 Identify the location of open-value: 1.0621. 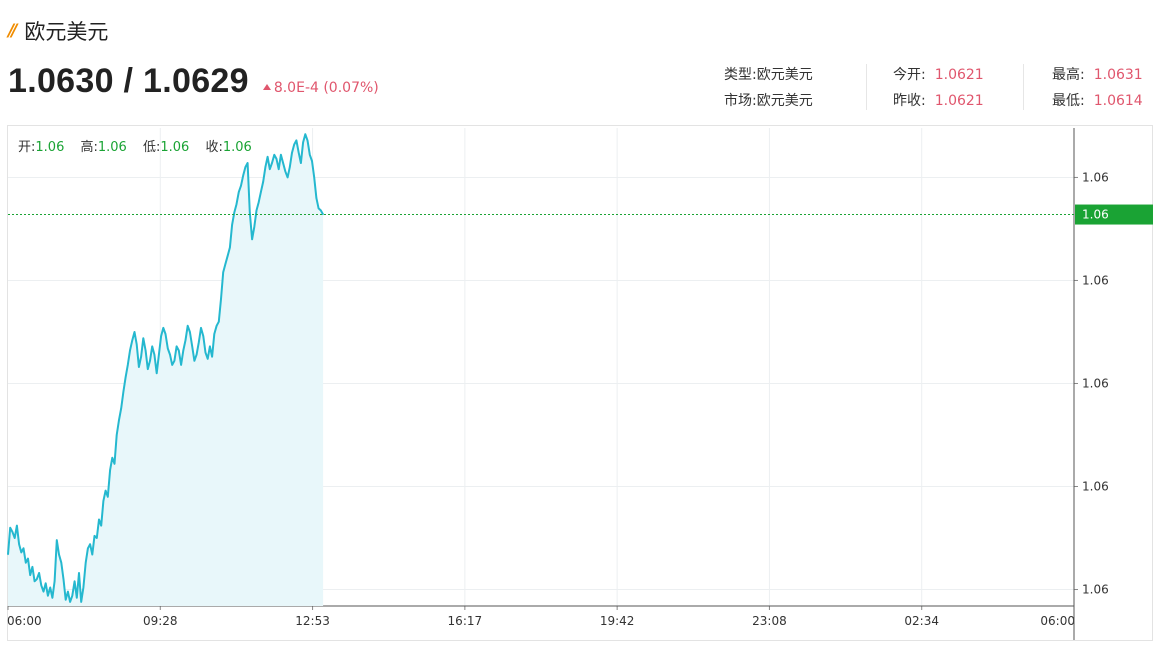
(959, 75).